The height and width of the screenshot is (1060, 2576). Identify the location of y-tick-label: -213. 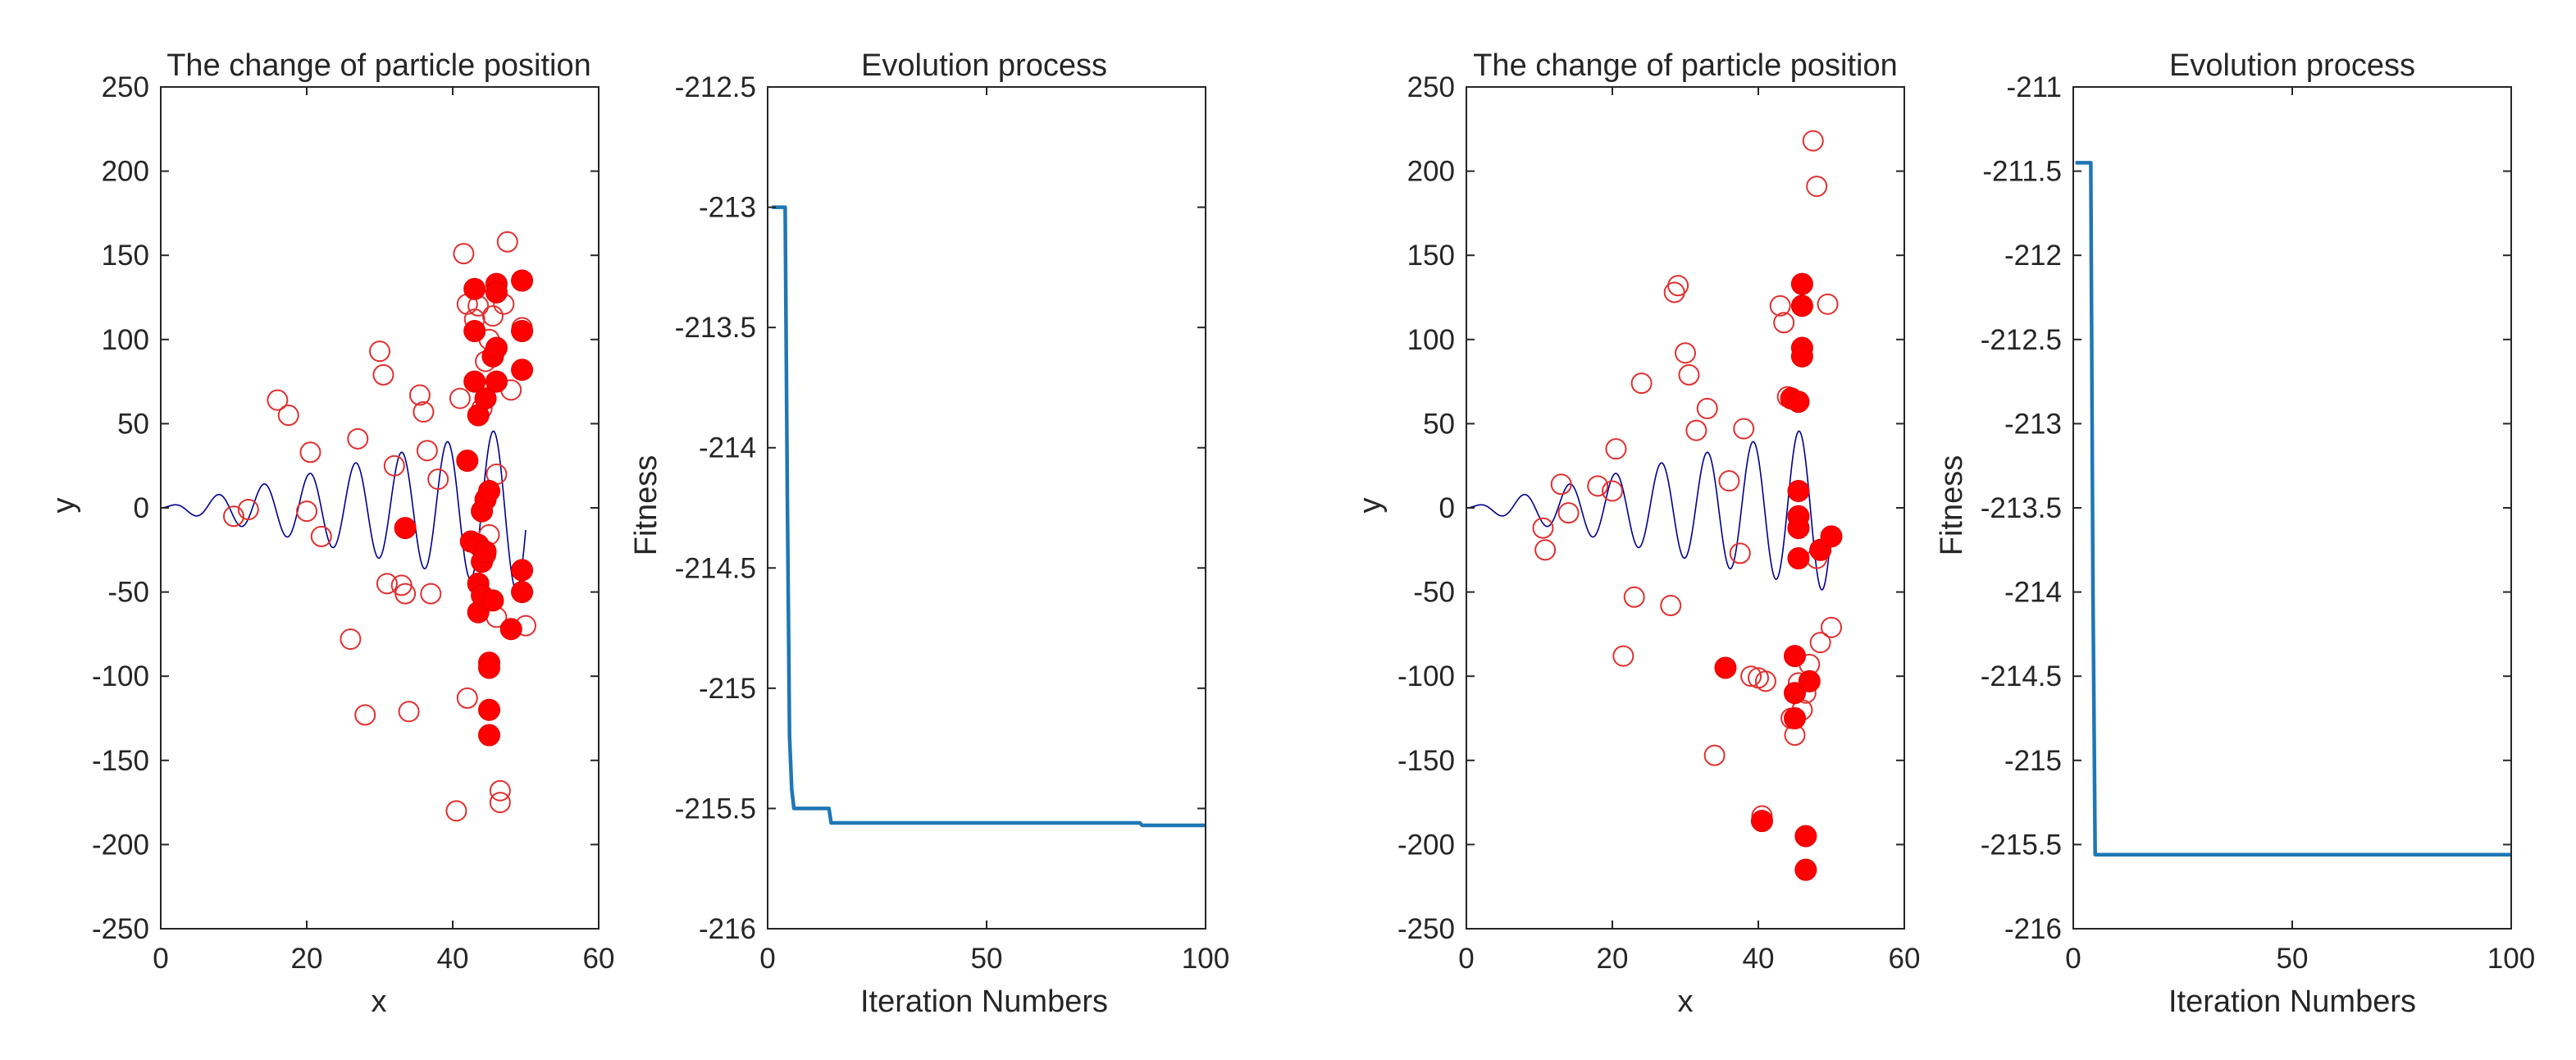
(727, 208).